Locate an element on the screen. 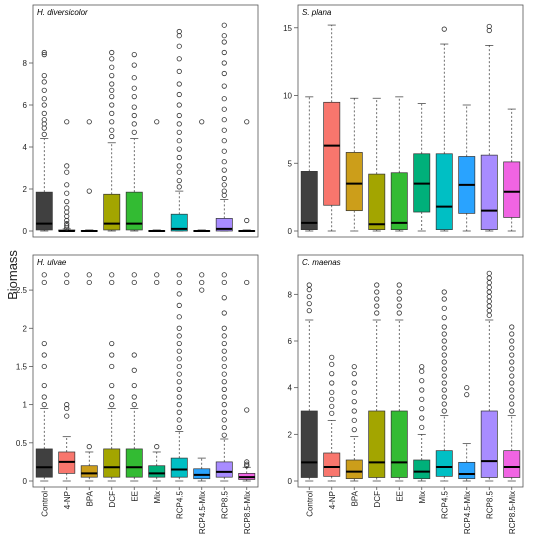 This screenshot has height=550, width=535. box-RCP8.5 is located at coordinates (489, 127).